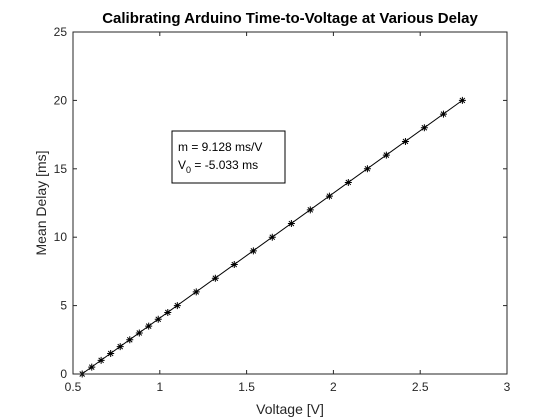  What do you see at coordinates (290, 409) in the screenshot?
I see `x-axis-label: Voltage [V]` at bounding box center [290, 409].